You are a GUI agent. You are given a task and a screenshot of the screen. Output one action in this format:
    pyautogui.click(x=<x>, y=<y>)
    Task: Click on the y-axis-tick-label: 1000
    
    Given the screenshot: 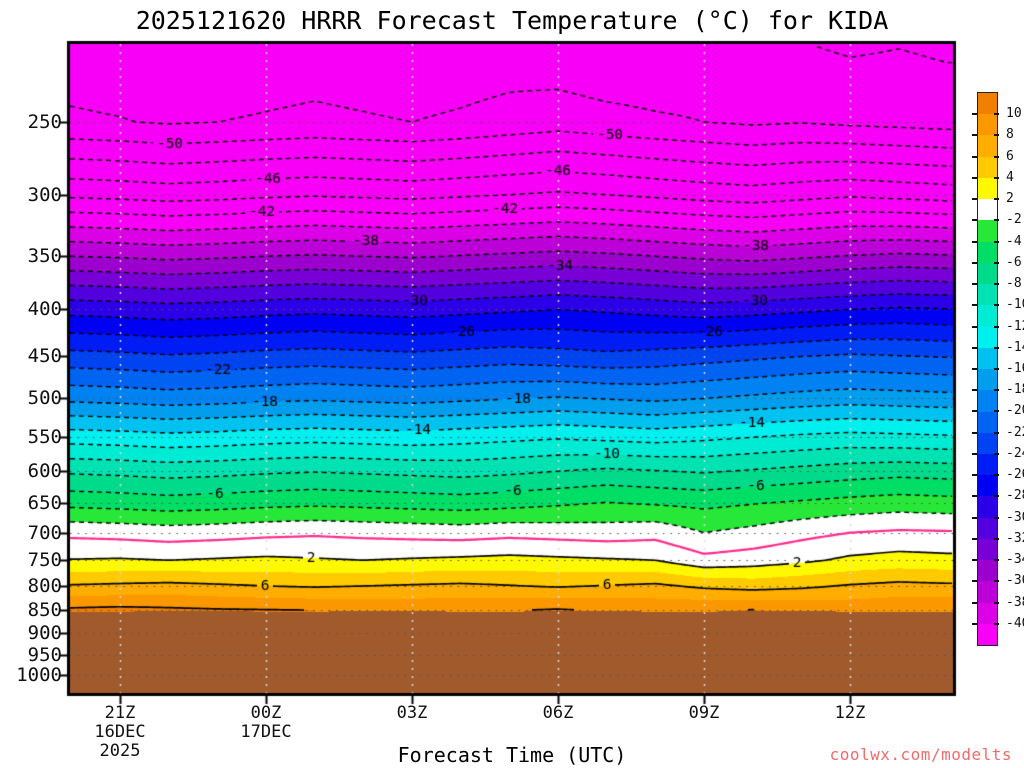 What is the action you would take?
    pyautogui.click(x=39, y=674)
    